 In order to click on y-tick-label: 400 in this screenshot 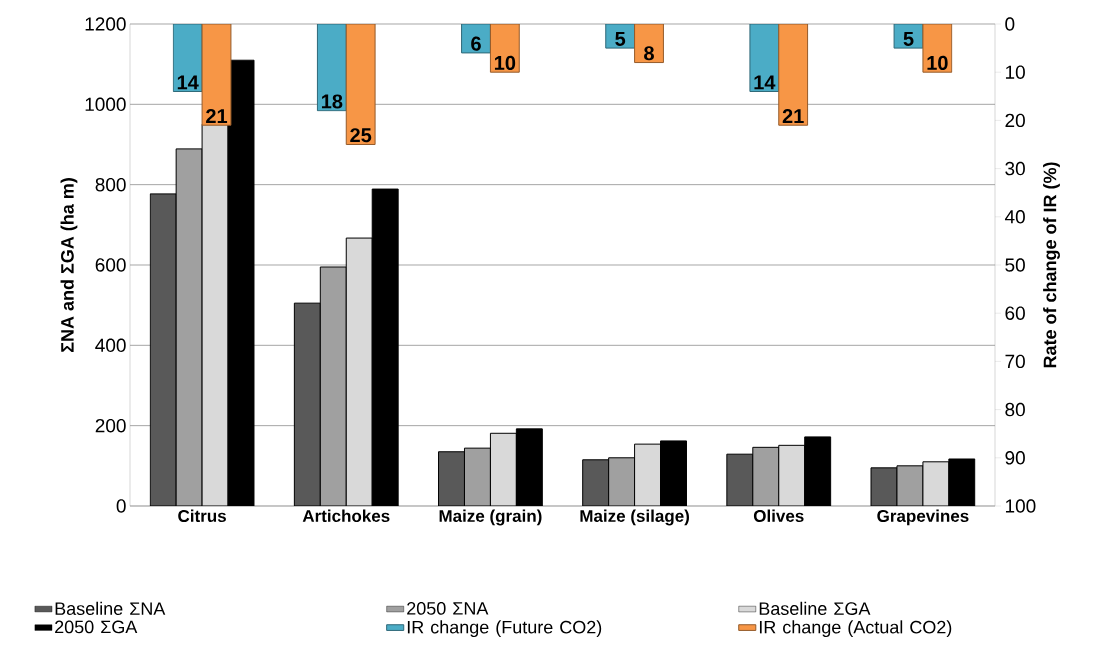, I will do `click(110, 345)`.